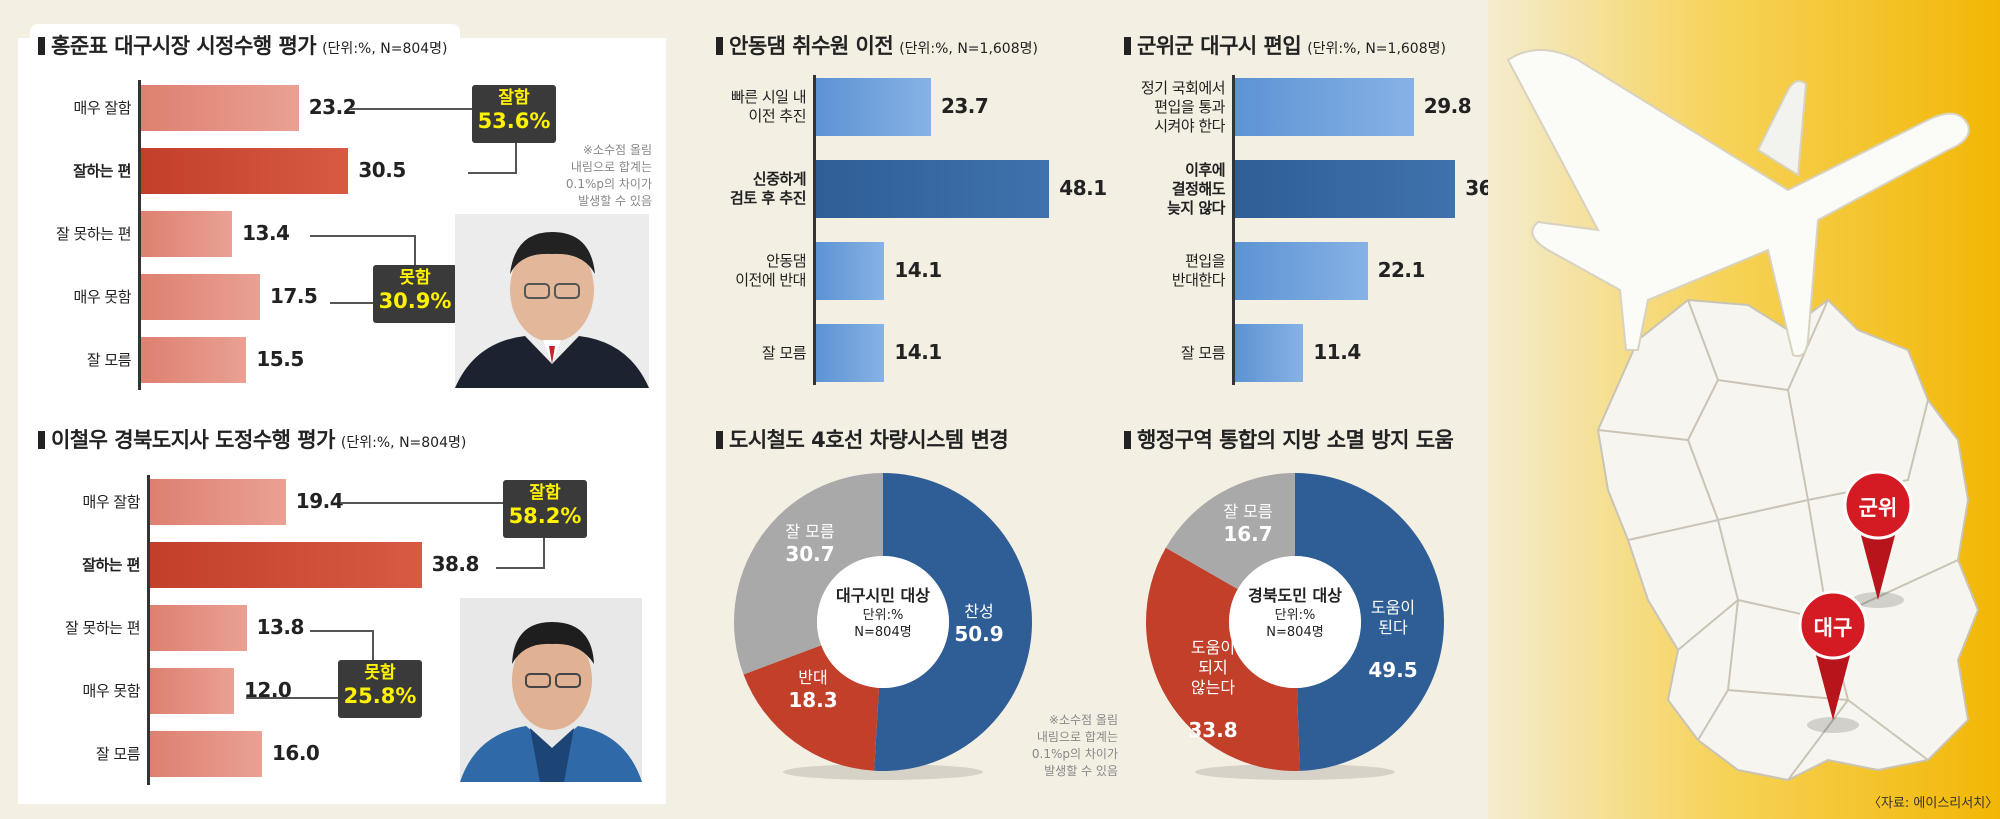 The image size is (2000, 819). I want to click on pin-gunwi-icon, so click(1878, 539).